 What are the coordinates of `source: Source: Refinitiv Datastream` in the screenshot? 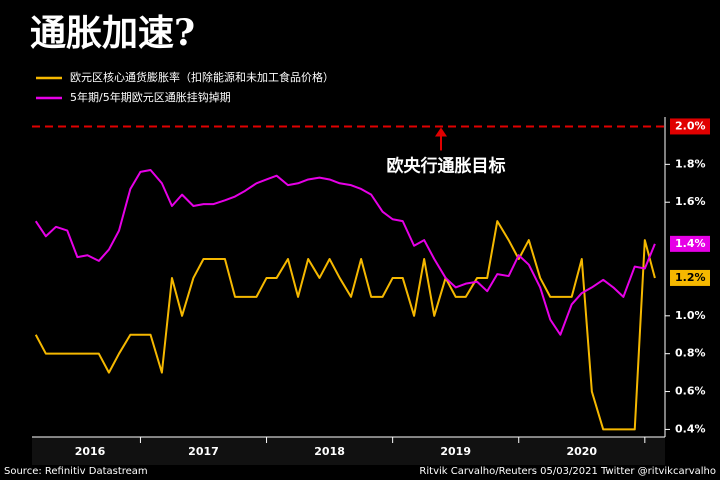 It's located at (76, 471).